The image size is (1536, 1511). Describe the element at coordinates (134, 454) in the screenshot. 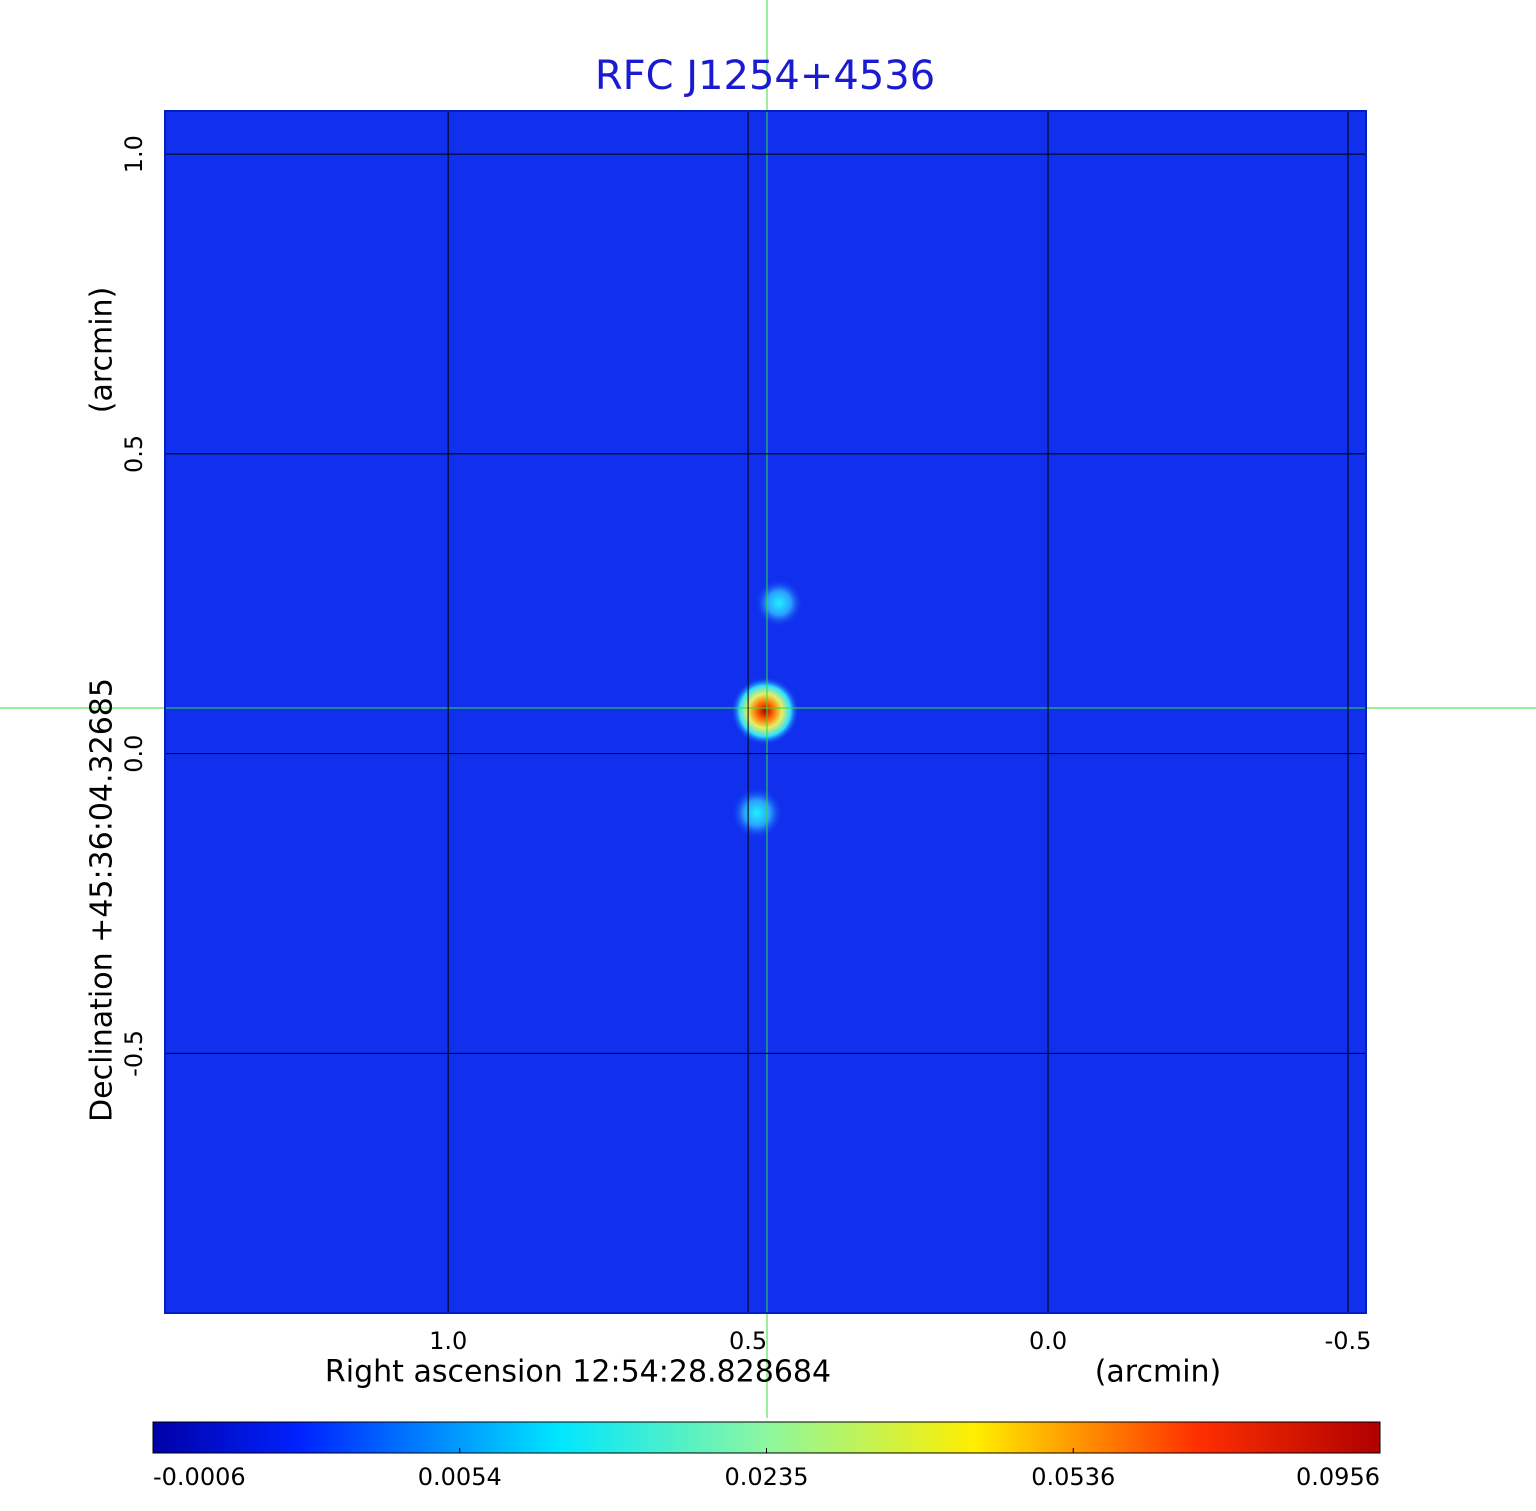

I see `y-tick-label: 0.5` at that location.